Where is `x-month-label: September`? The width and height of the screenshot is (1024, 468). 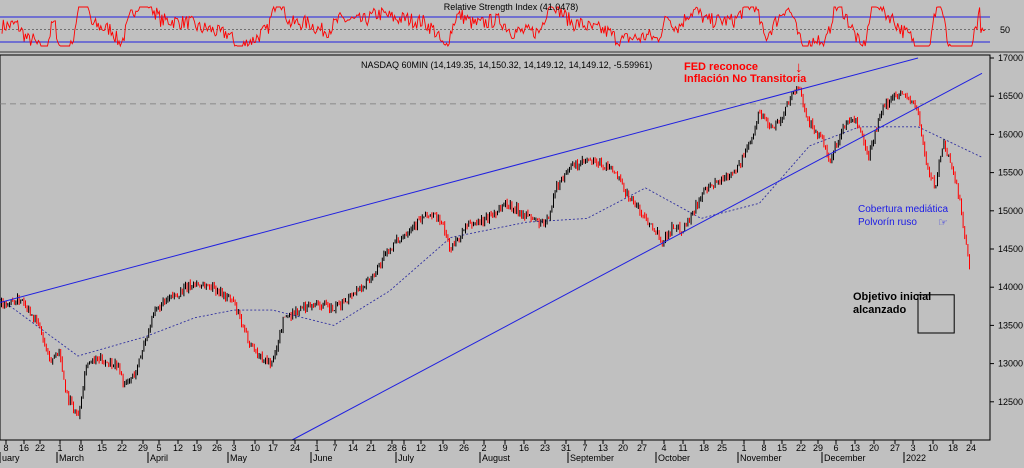
x-month-label: September is located at coordinates (592, 458).